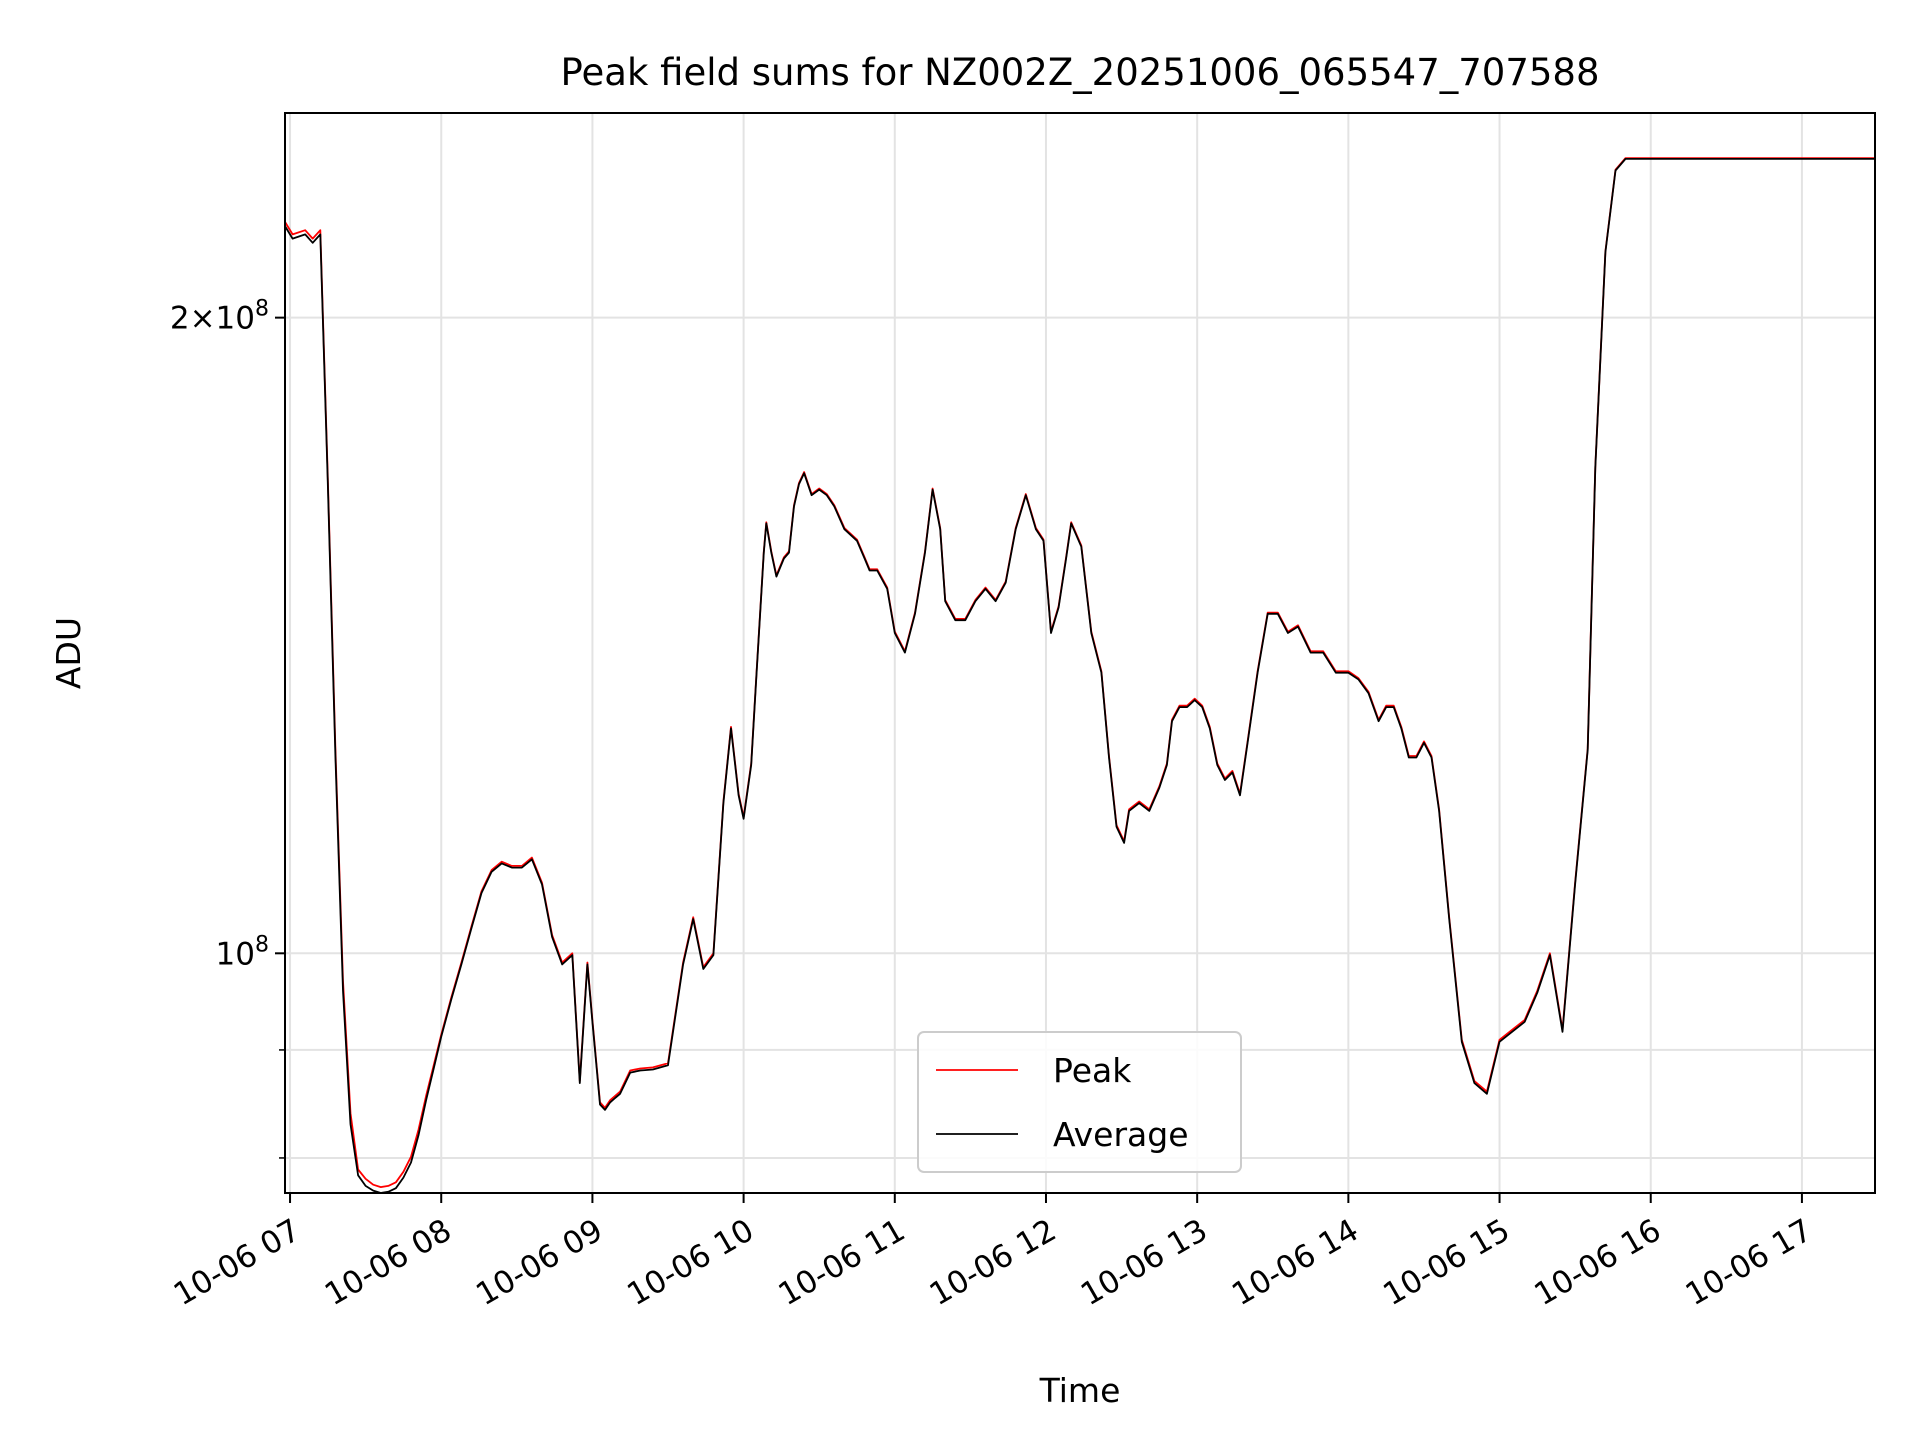  I want to click on x-tick-label: 10-06 16, so click(1597, 1262).